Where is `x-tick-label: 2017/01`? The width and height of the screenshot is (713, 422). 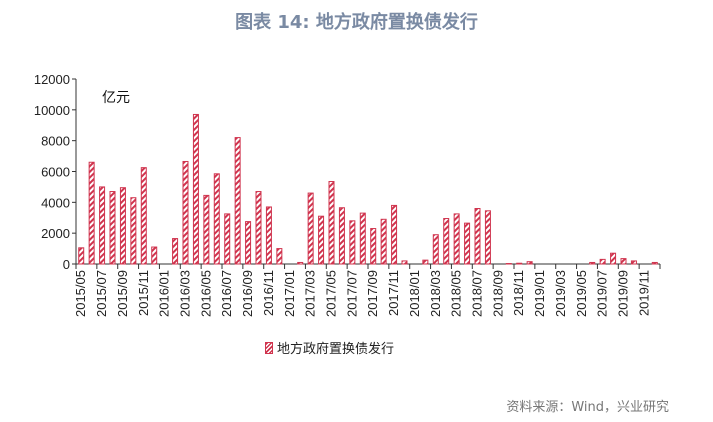
x-tick-label: 2017/01 is located at coordinates (289, 293).